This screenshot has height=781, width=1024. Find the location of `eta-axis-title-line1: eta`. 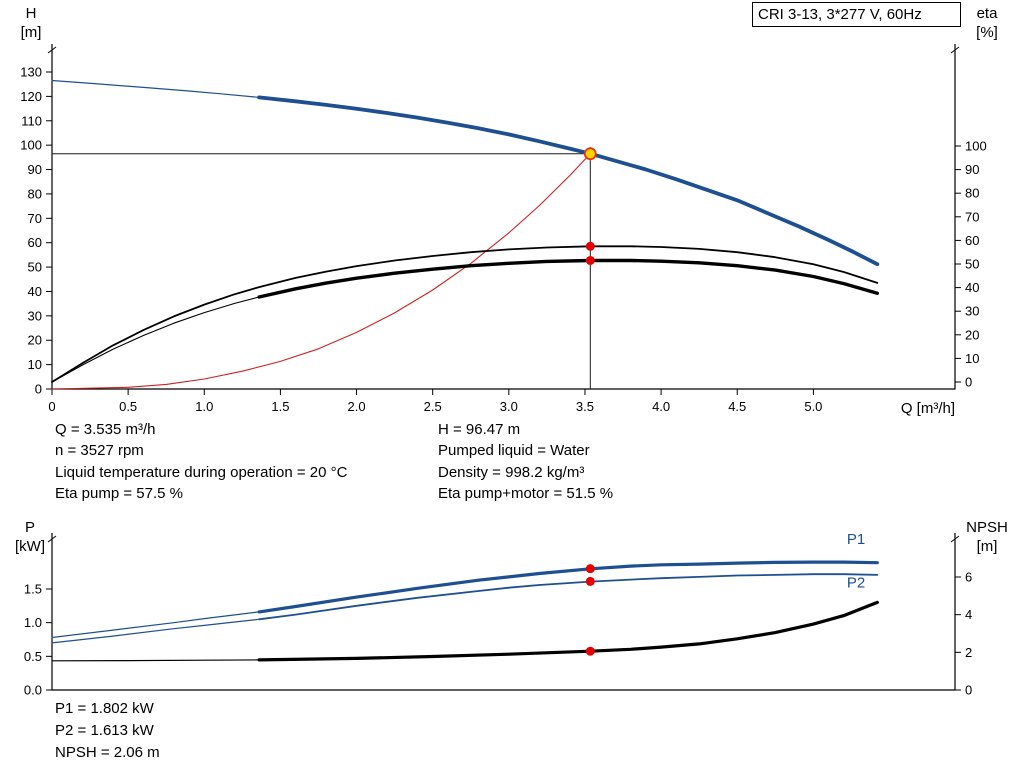

eta-axis-title-line1: eta is located at coordinates (987, 13).